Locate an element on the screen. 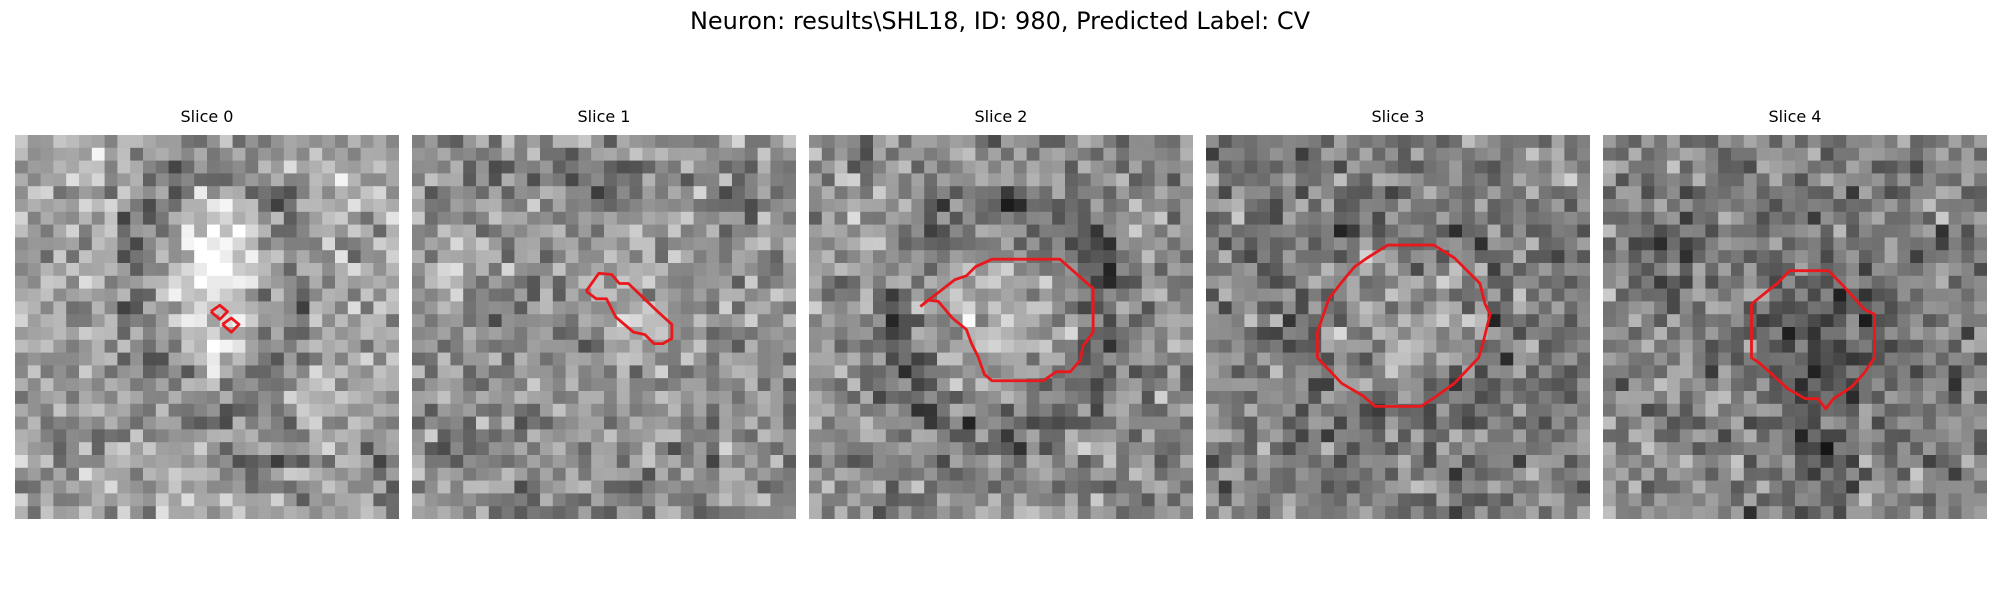 Image resolution: width=2000 pixels, height=600 pixels. slice-title: Slice 0 is located at coordinates (207, 116).